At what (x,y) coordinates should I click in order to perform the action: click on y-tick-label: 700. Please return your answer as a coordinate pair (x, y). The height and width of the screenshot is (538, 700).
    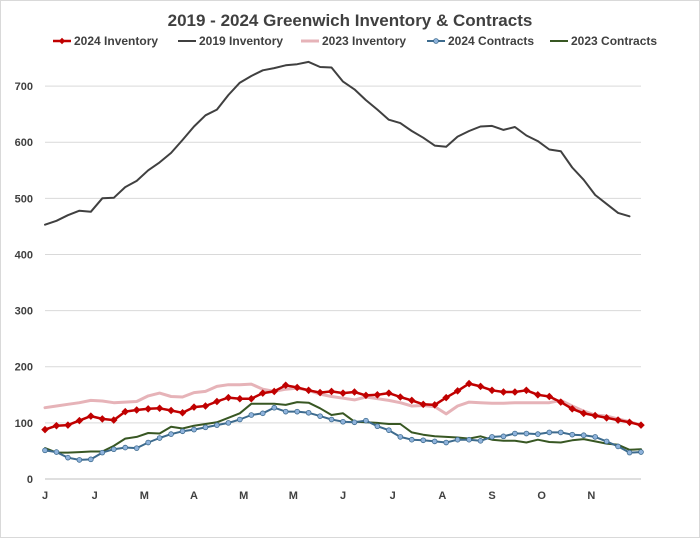
    Looking at the image, I should click on (24, 87).